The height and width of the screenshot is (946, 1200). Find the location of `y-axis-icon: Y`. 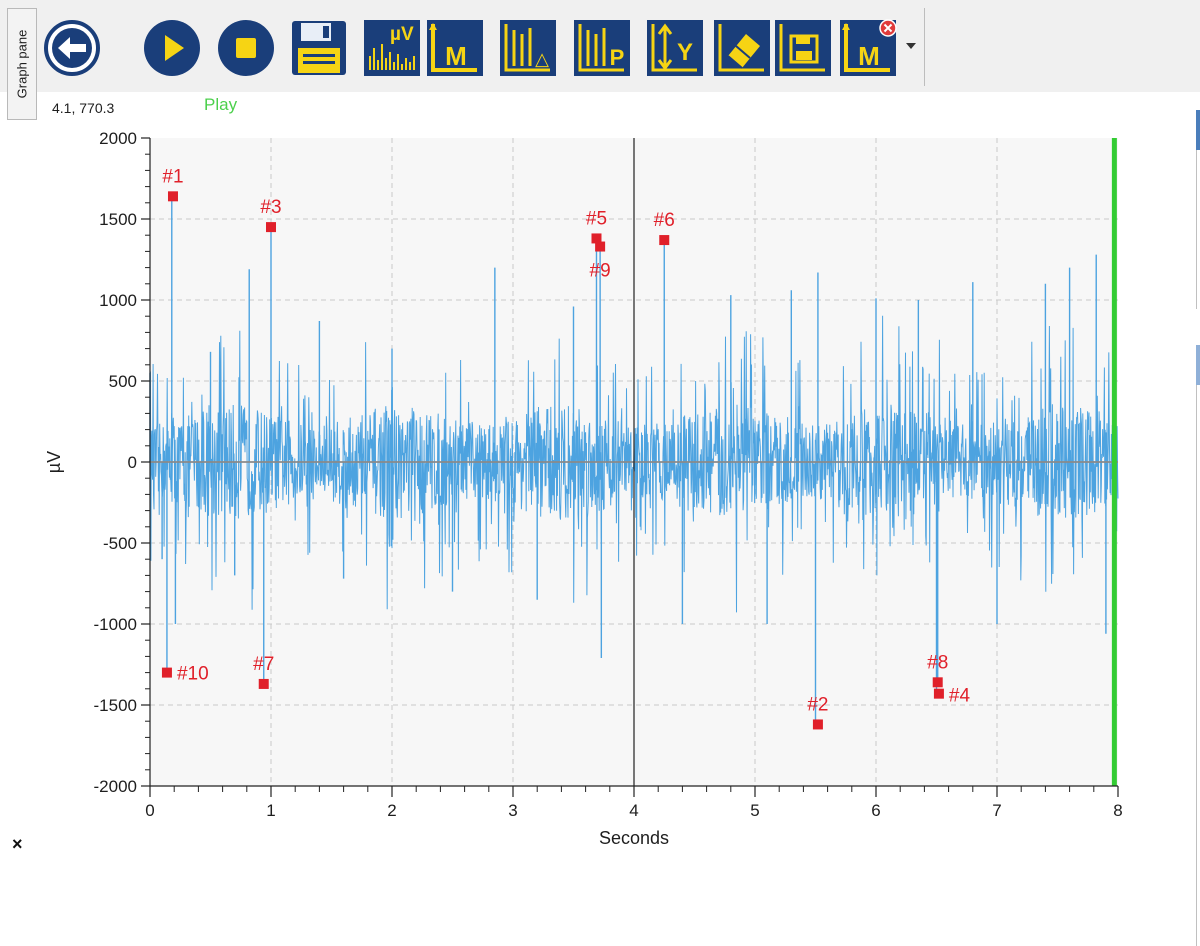

y-axis-icon: Y is located at coordinates (675, 48).